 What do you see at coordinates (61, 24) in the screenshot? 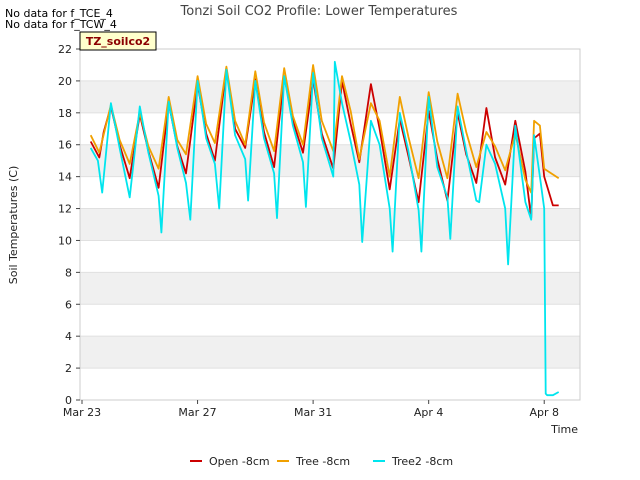
I see `no-data-note-2: No data for f_TCW_4` at bounding box center [61, 24].